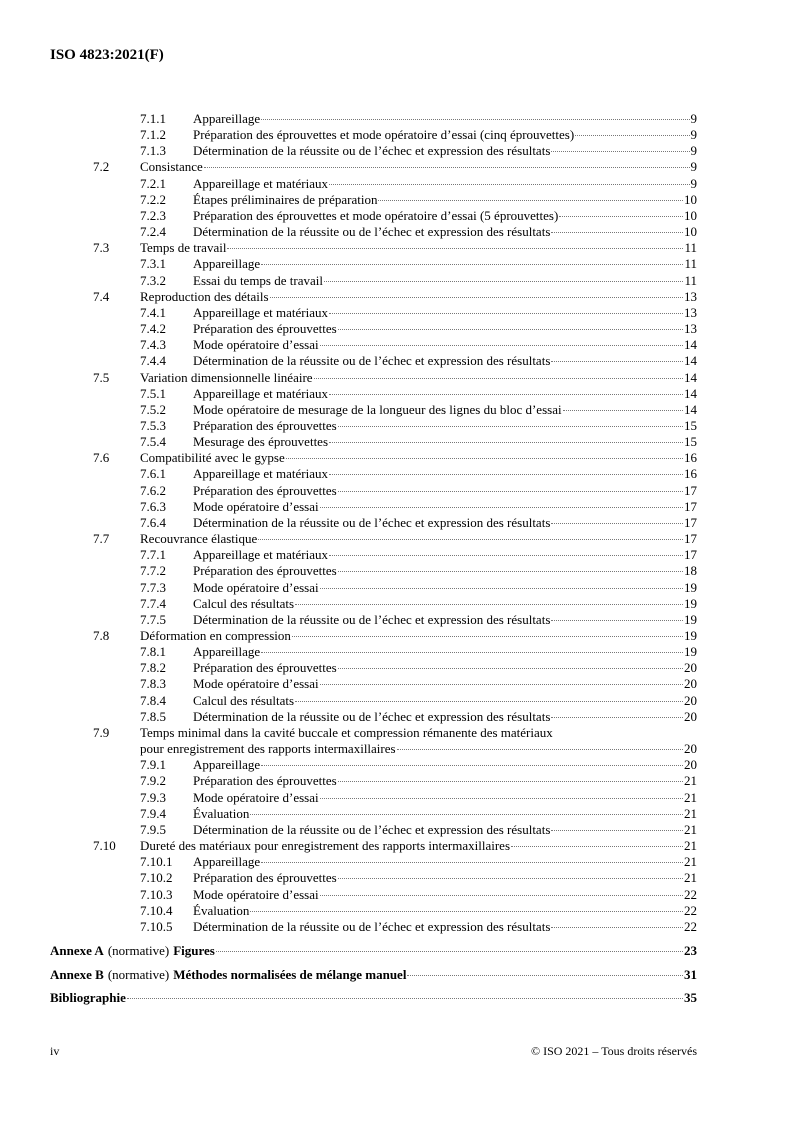 This screenshot has width=793, height=1122. I want to click on toc-entry: 7.5.3 Préparation des éprouvettes 15, so click(373, 426).